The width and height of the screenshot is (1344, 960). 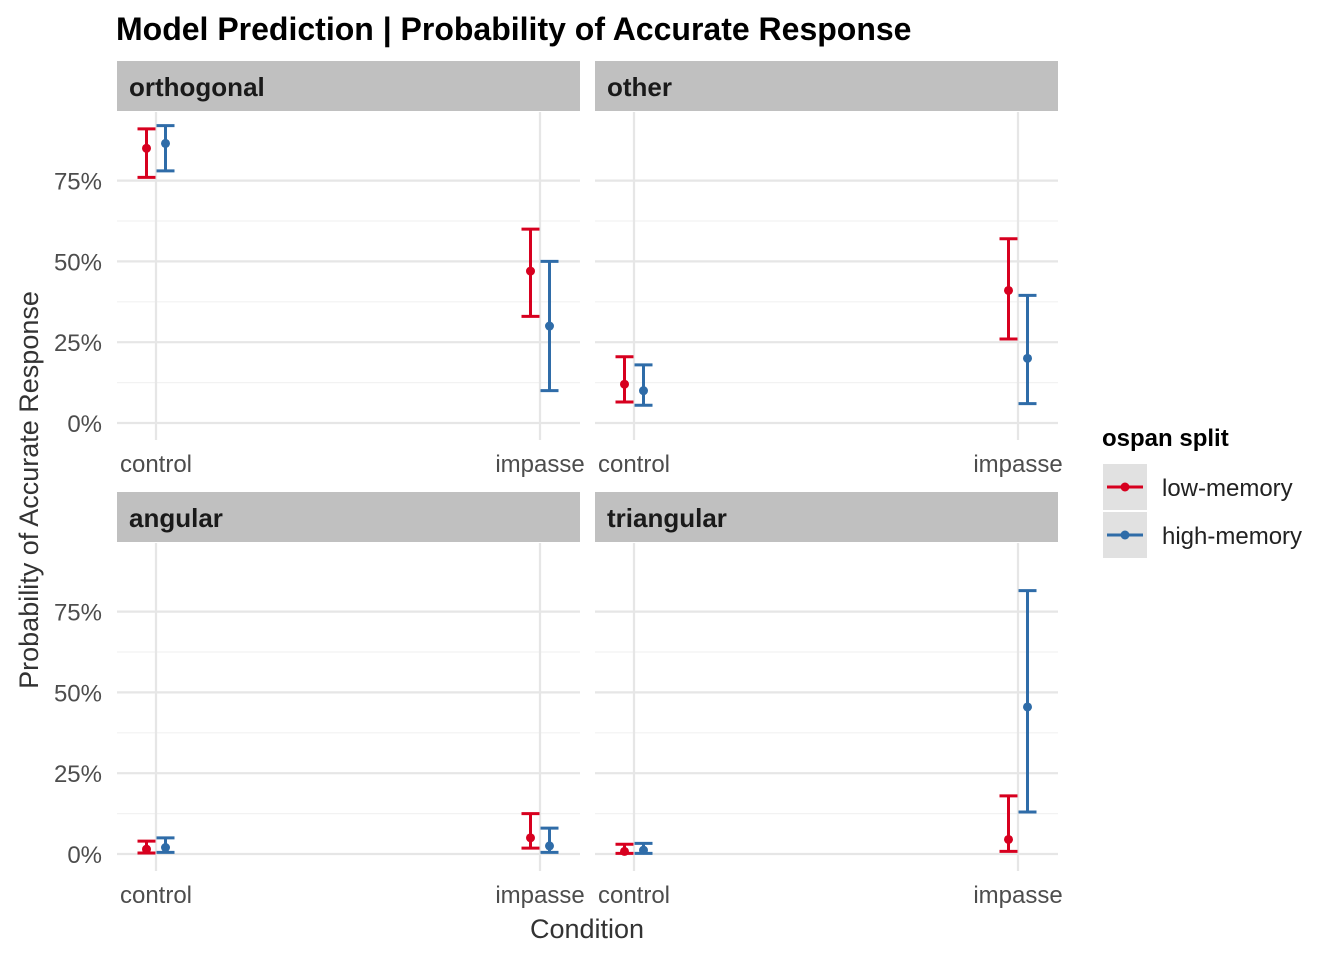 I want to click on strip-label: triangular, so click(x=667, y=518).